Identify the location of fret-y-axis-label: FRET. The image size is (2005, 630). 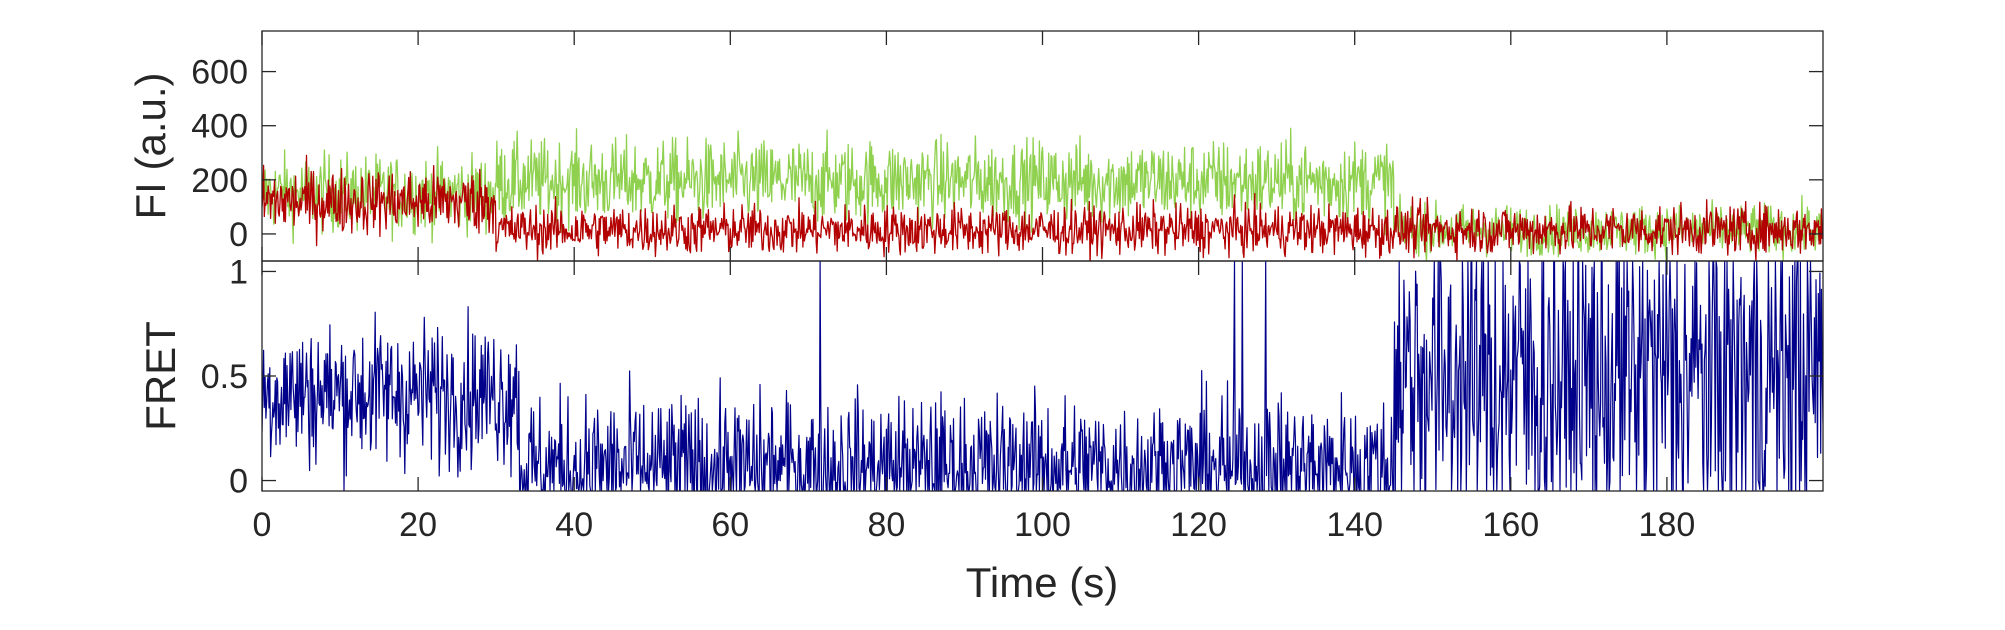
(160, 376).